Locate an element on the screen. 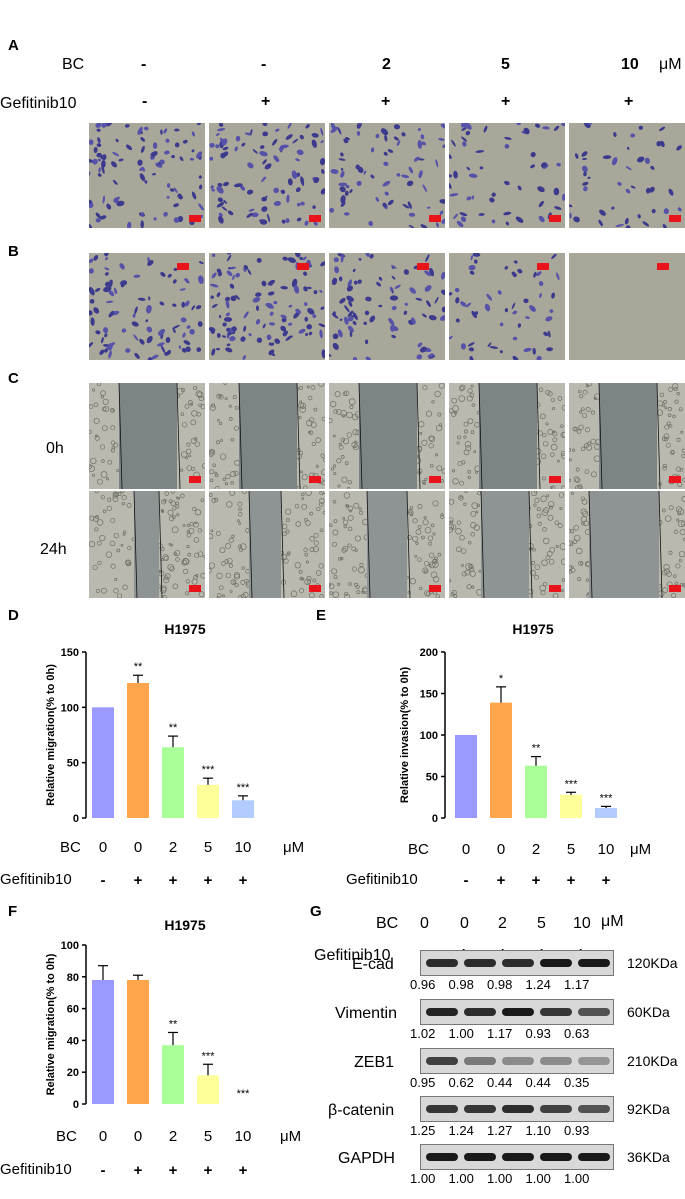  wb-gefitinib-label: Gefitinib10 is located at coordinates (352, 955).